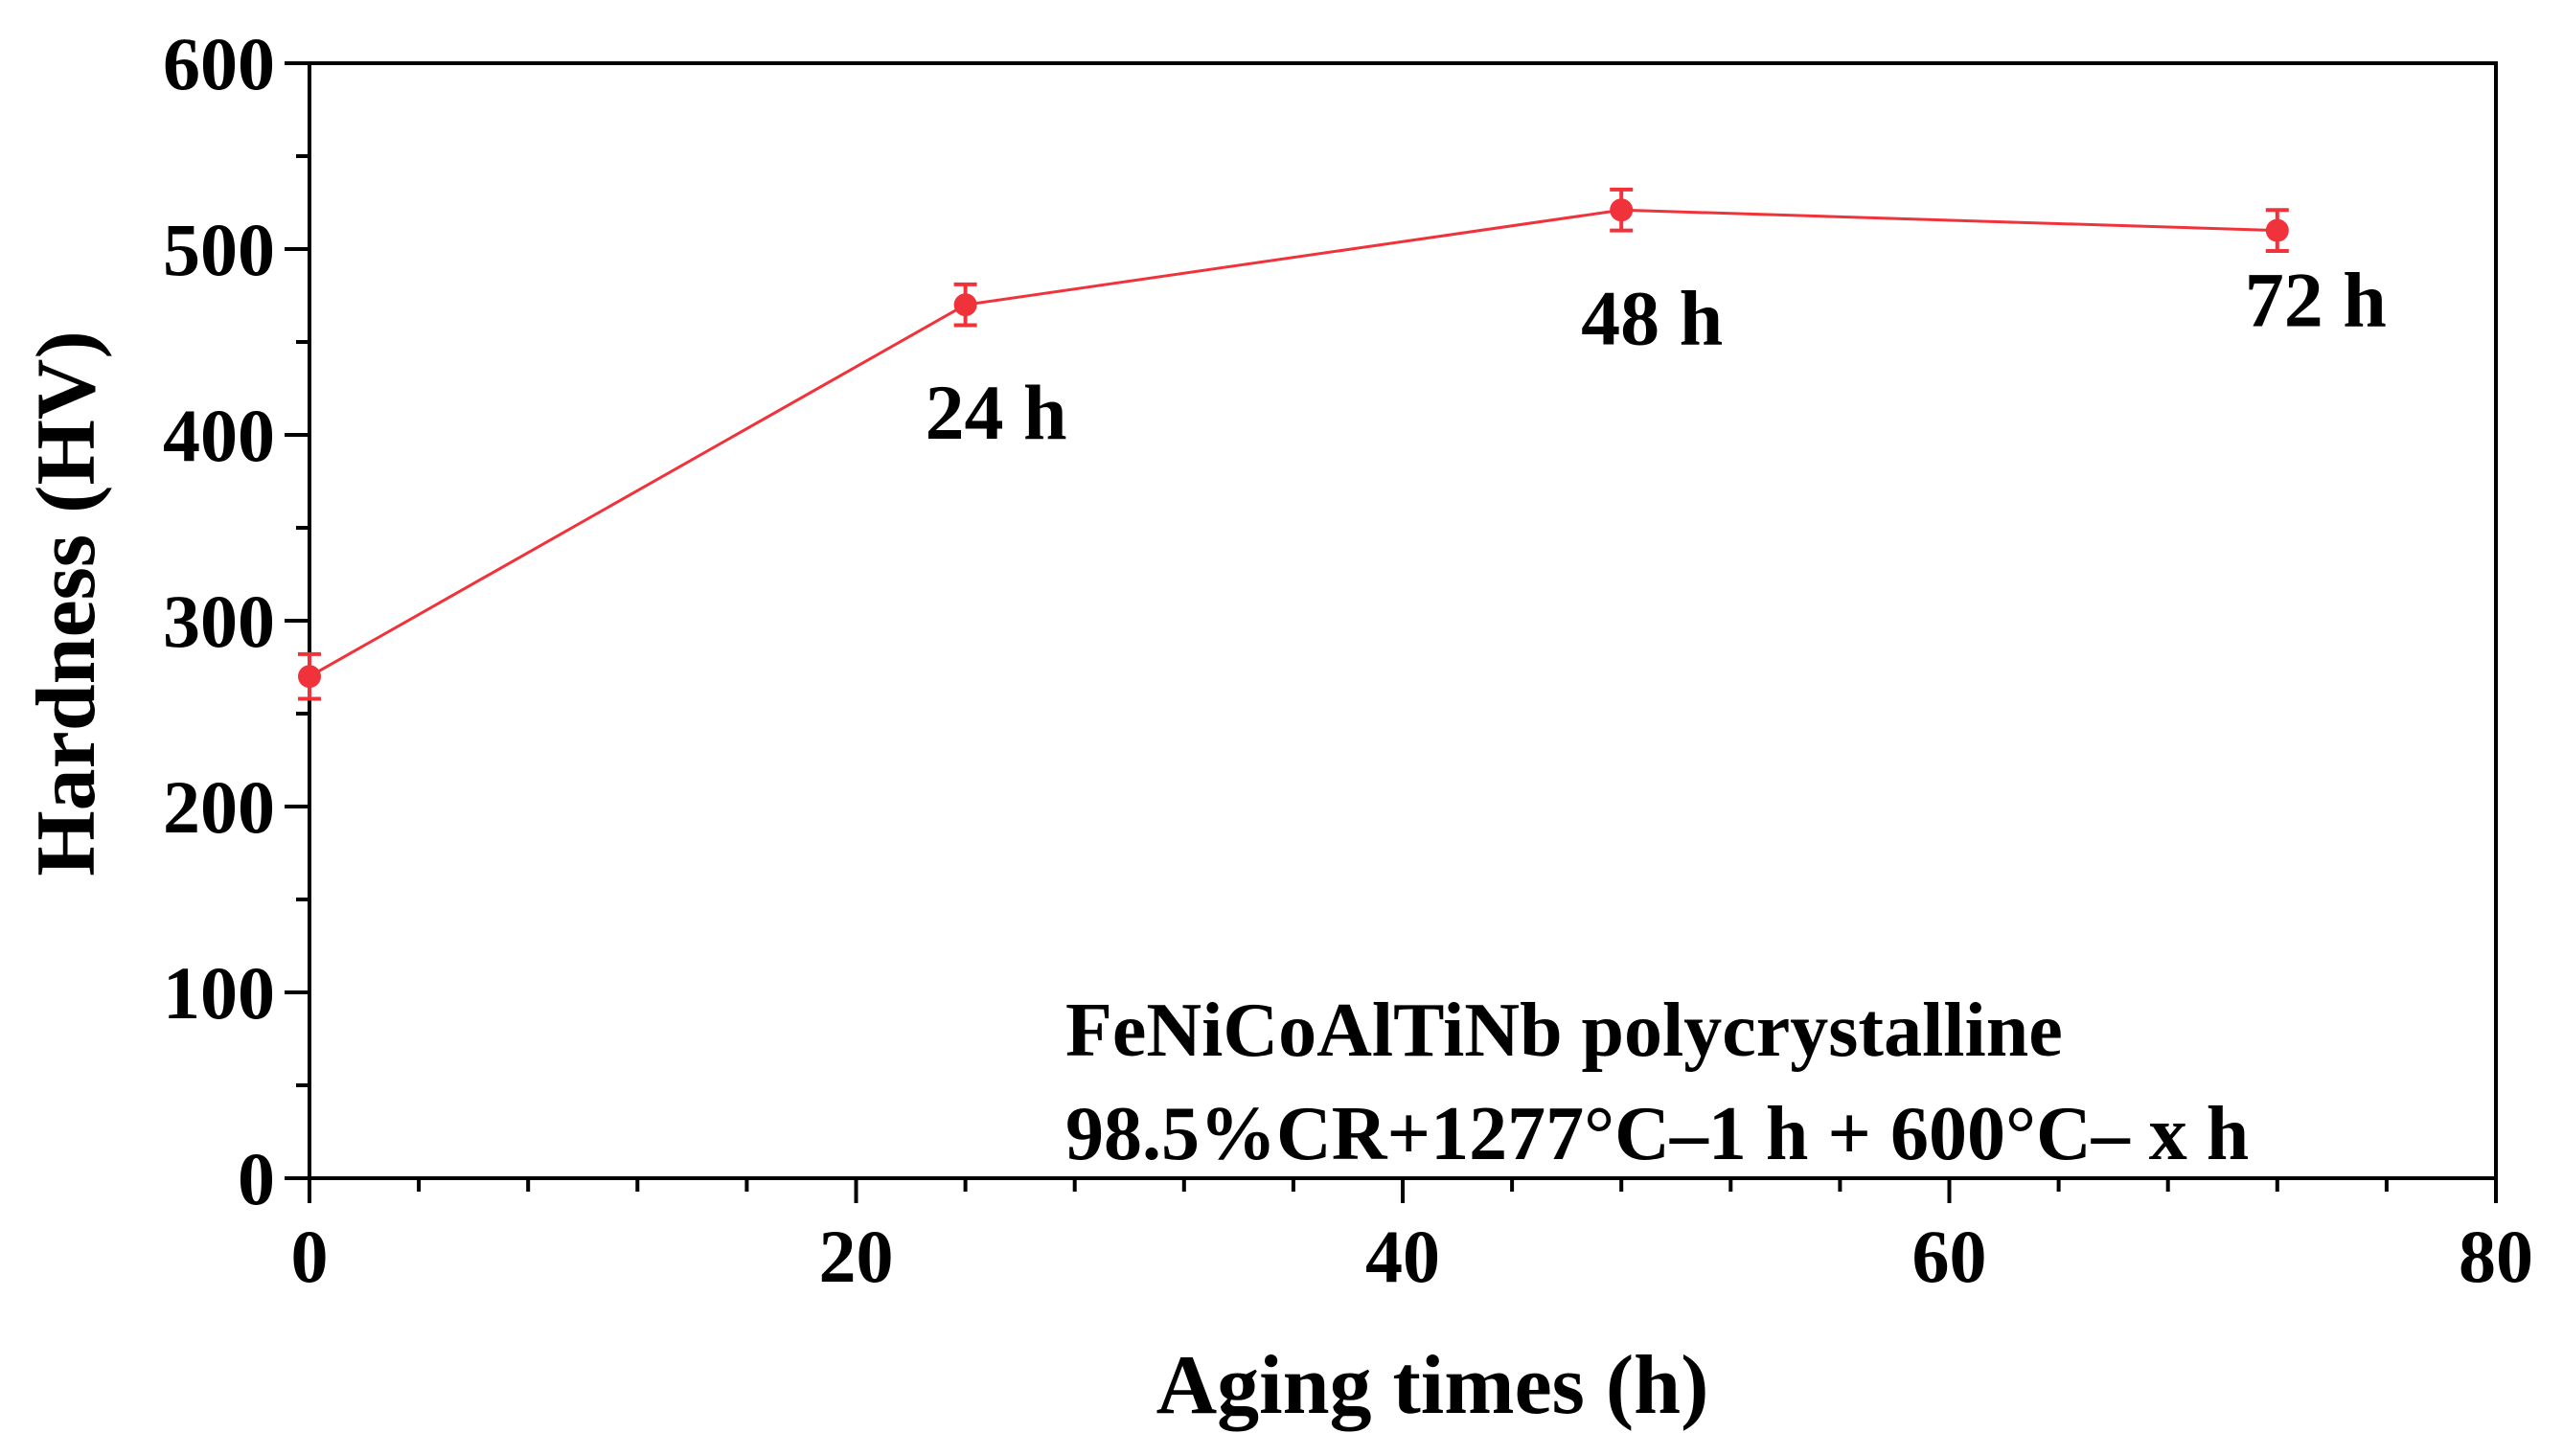 This screenshot has height=1456, width=2563. I want to click on point-labels: 24 h 48 h 72 h, so click(1657, 357).